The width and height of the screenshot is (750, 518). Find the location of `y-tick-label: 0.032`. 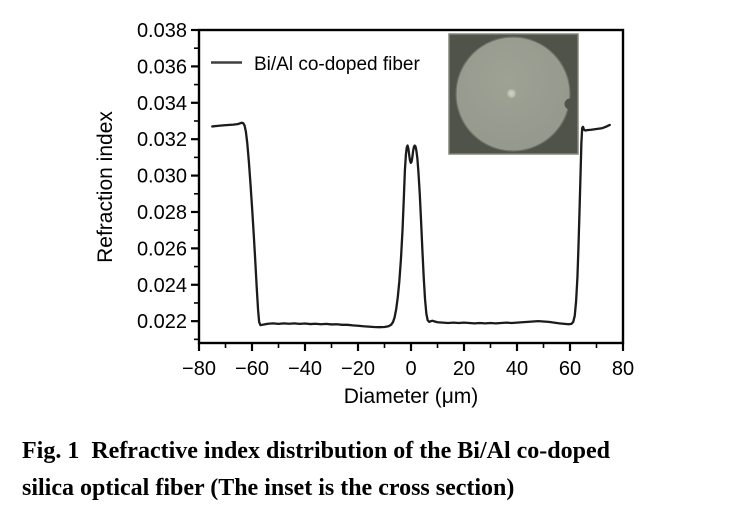

y-tick-label: 0.032 is located at coordinates (162, 140).